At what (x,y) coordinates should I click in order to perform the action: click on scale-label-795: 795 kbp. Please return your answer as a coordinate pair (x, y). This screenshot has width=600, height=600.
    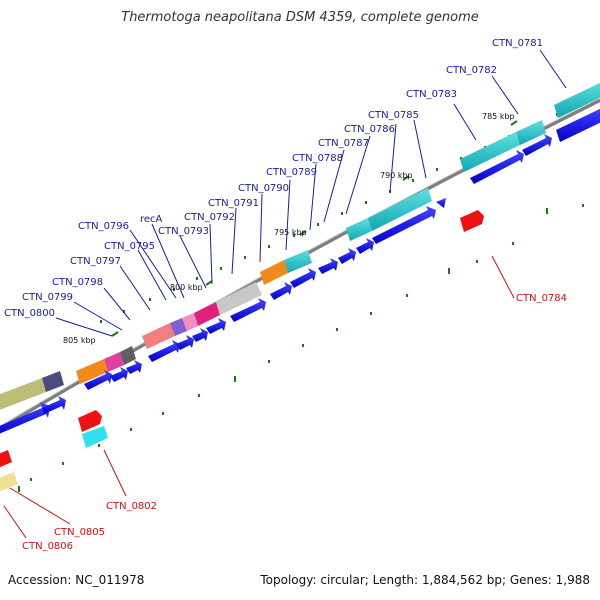
    Looking at the image, I should click on (290, 232).